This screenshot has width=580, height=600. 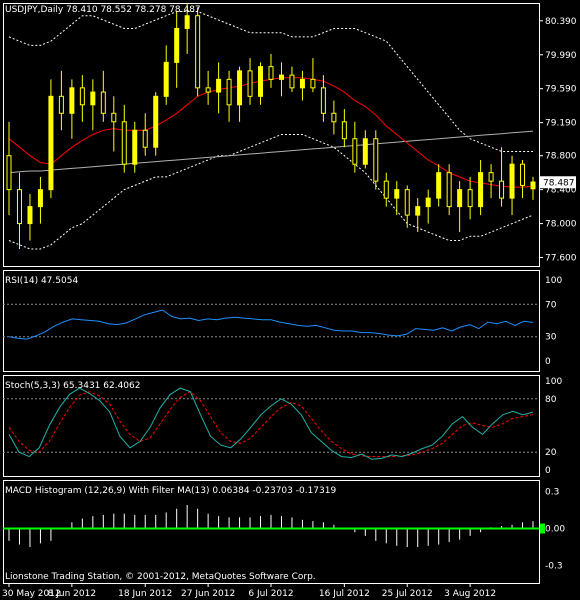 What do you see at coordinates (271, 152) in the screenshot?
I see `long-ma-line` at bounding box center [271, 152].